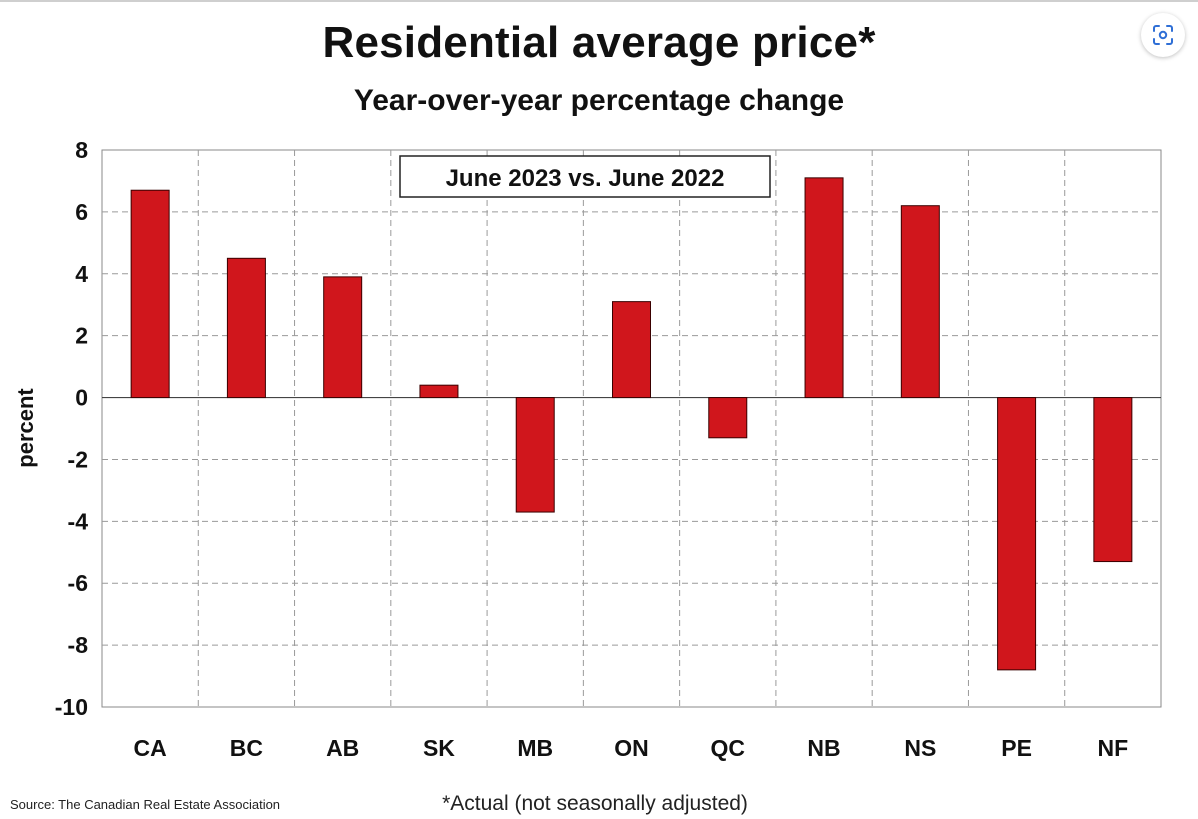 This screenshot has height=819, width=1198. I want to click on annotation-box, so click(585, 176).